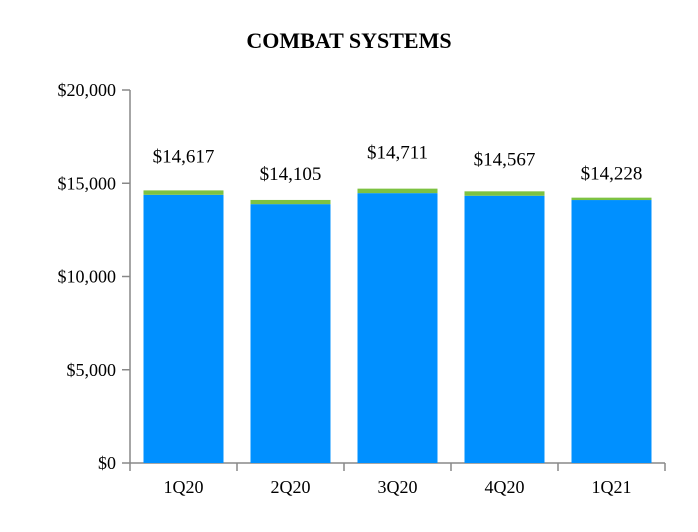  Describe the element at coordinates (92, 370) in the screenshot. I see `y-tick-label: $5,000` at that location.